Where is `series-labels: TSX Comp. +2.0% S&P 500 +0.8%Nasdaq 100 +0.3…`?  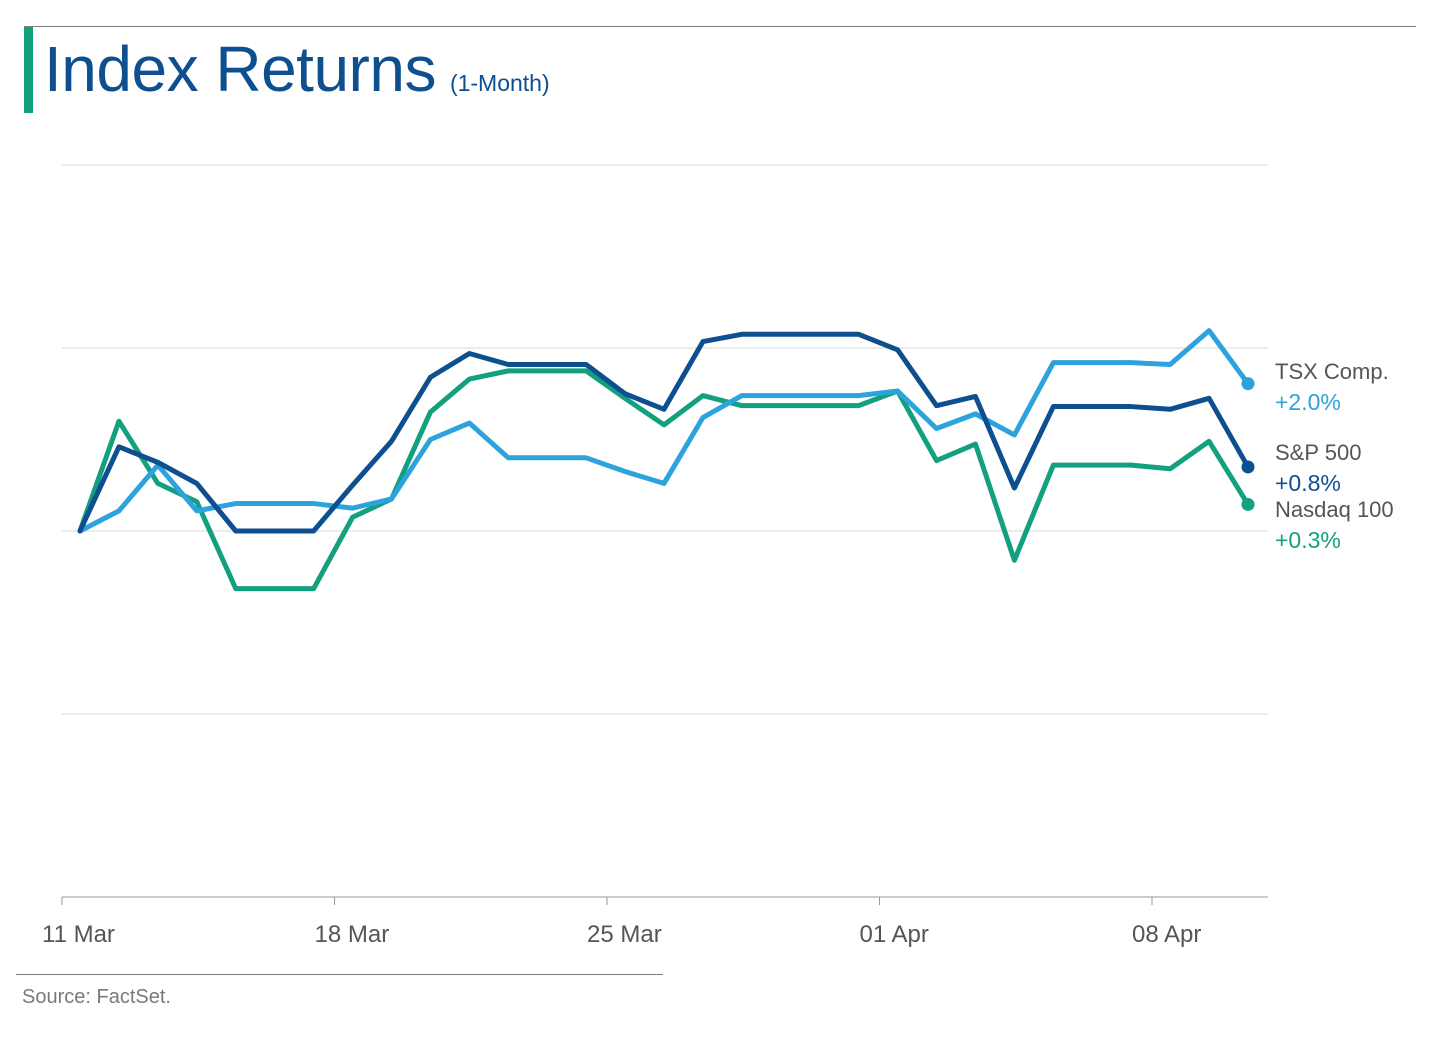
series-labels: TSX Comp. +2.0% S&P 500 +0.8%Nasdaq 100 +0.3… is located at coordinates (1334, 456).